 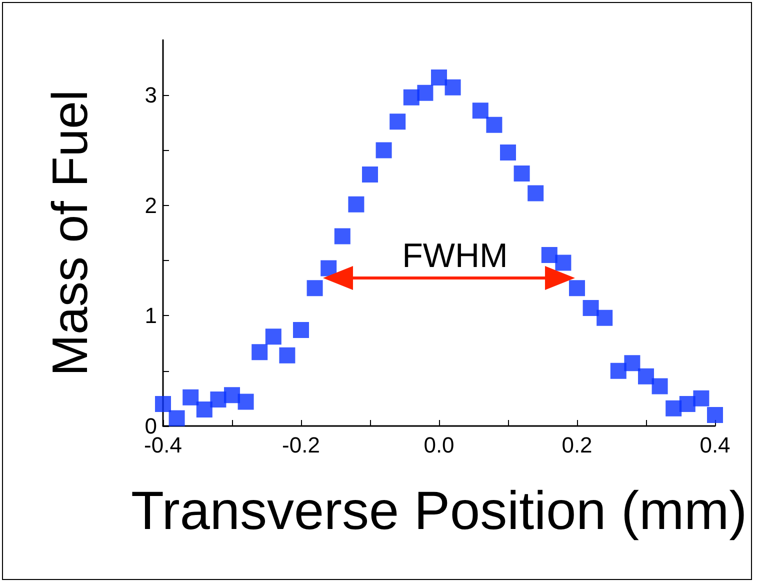 I want to click on y-tick-label: 2, so click(x=150, y=205).